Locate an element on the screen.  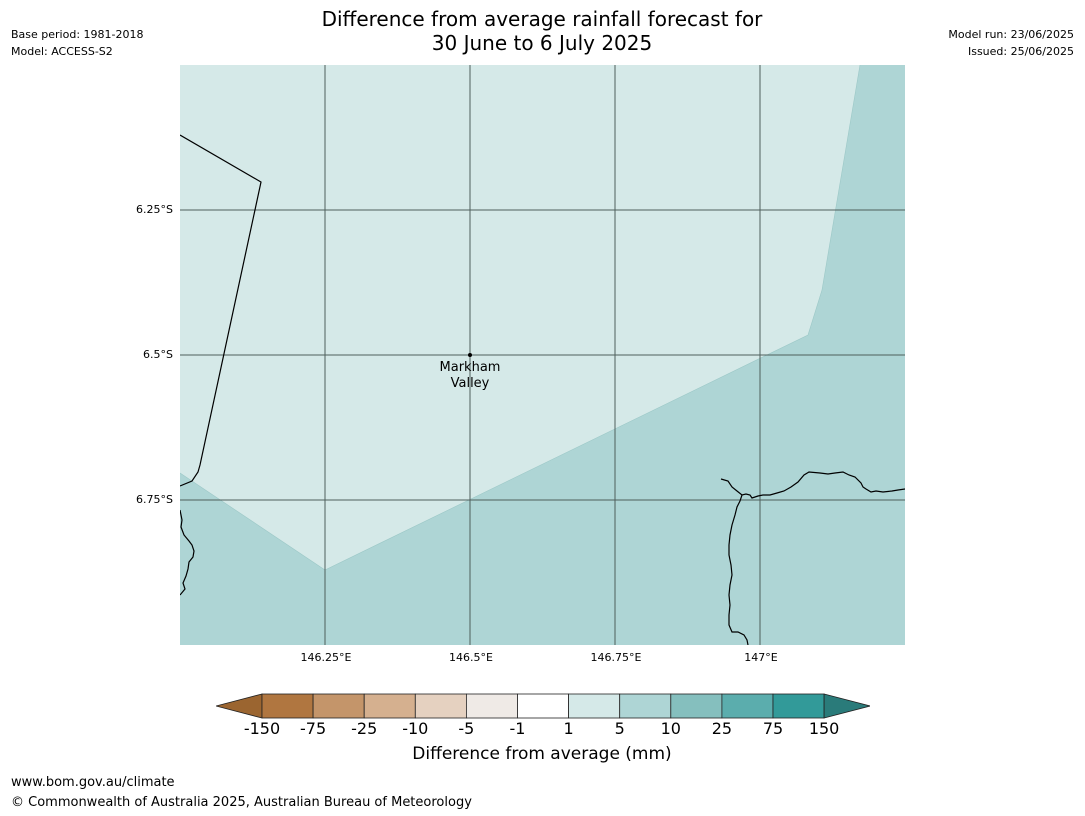
legend-tick-label: -75 is located at coordinates (313, 728).